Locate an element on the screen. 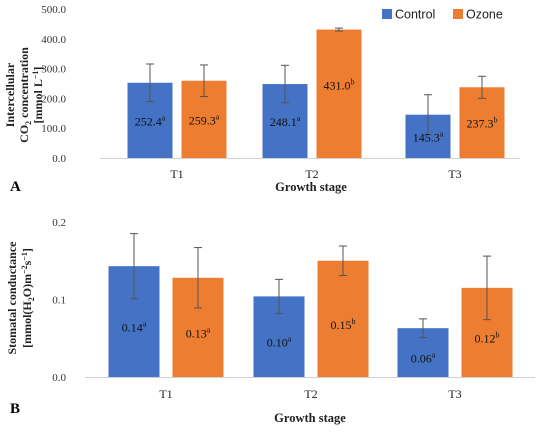 Image resolution: width=550 pixels, height=434 pixels. x-axis-title-b: Growth stage is located at coordinates (310, 418).